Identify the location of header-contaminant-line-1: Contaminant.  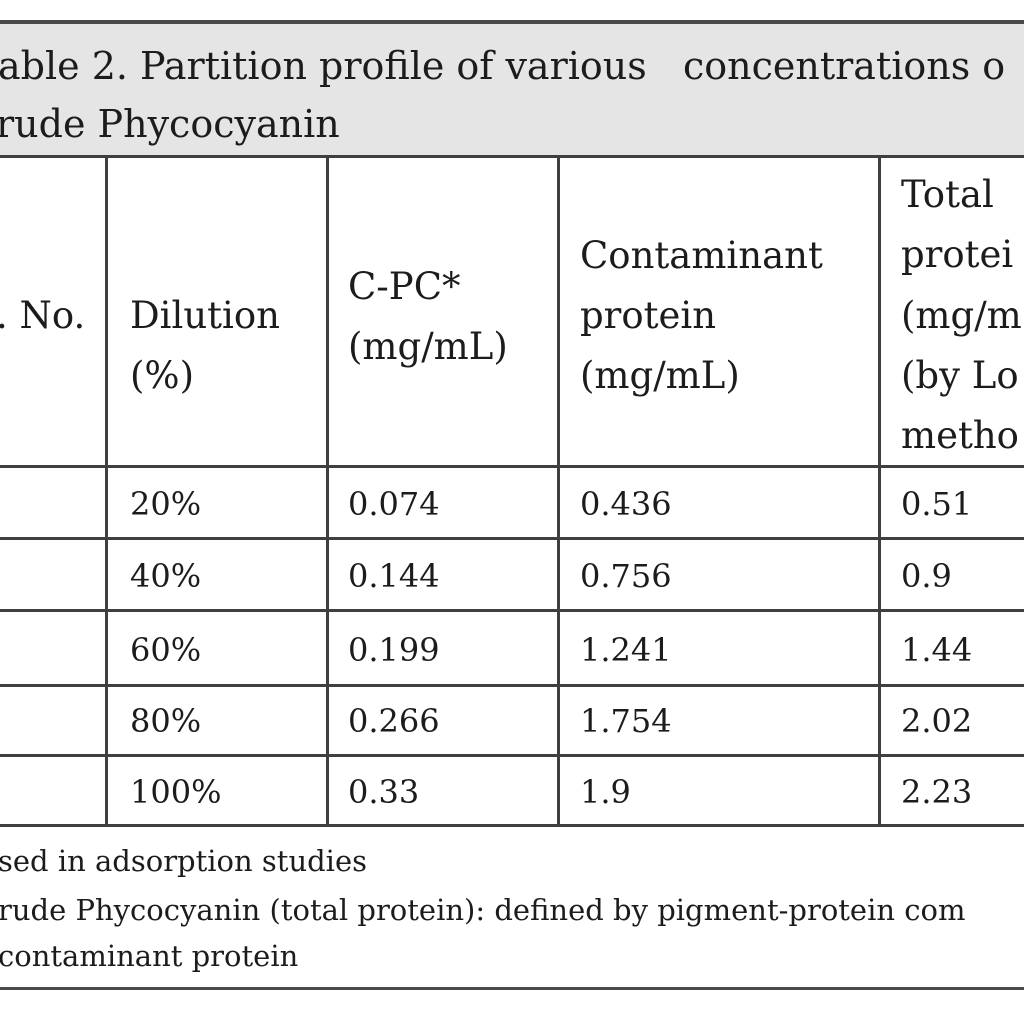
(701, 255).